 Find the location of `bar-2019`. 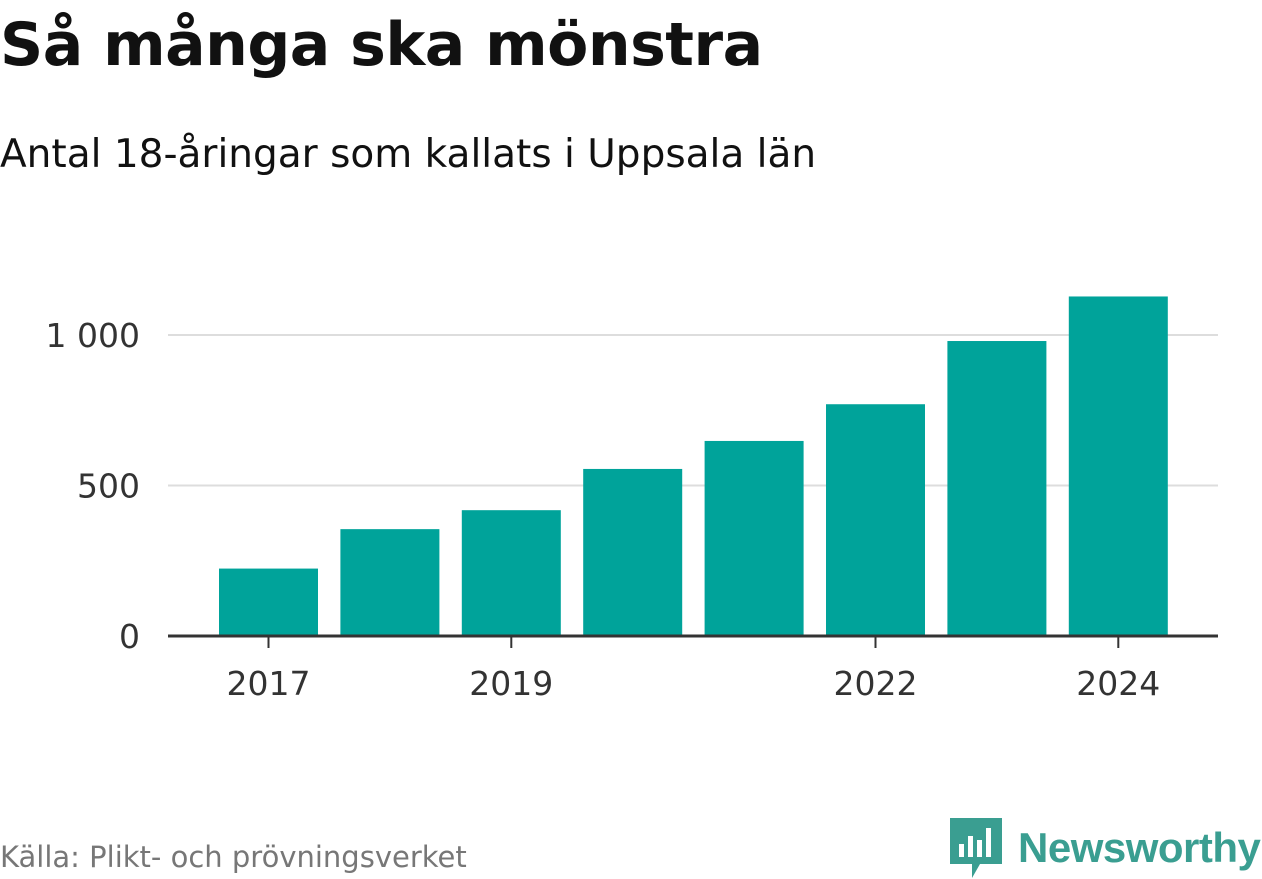

bar-2019 is located at coordinates (511, 573).